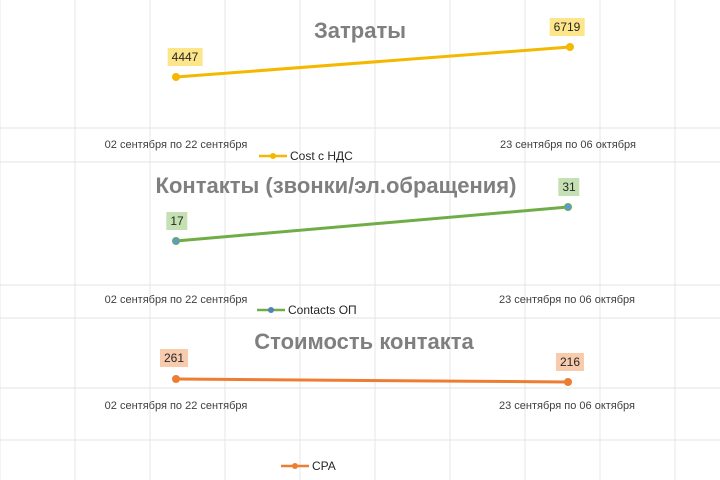 The height and width of the screenshot is (480, 720). I want to click on data-label: 6719, so click(567, 27).